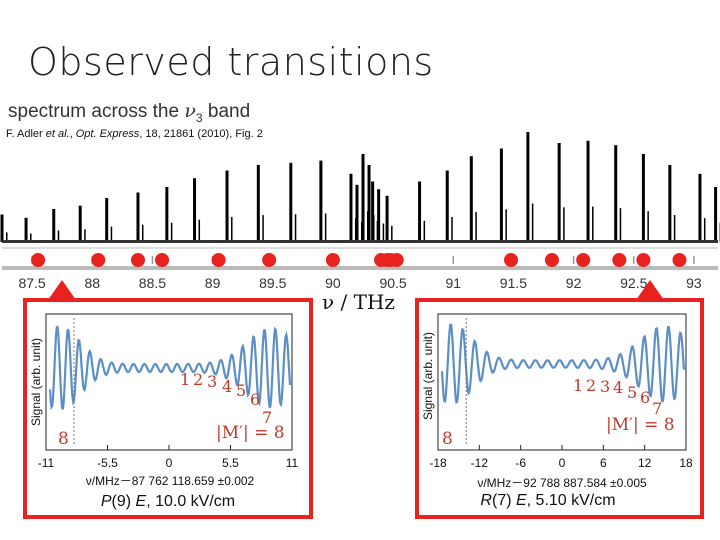  What do you see at coordinates (292, 463) in the screenshot?
I see `panel-tick-label: 11` at bounding box center [292, 463].